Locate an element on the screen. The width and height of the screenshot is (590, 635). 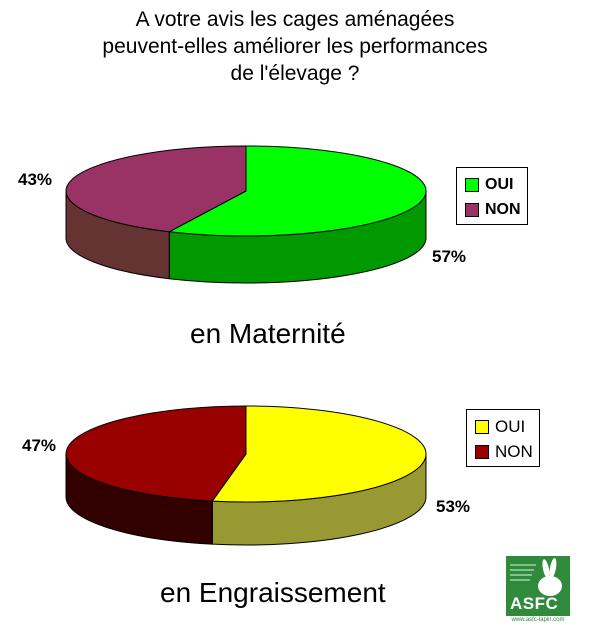
rabbit-icon is located at coordinates (536, 577).